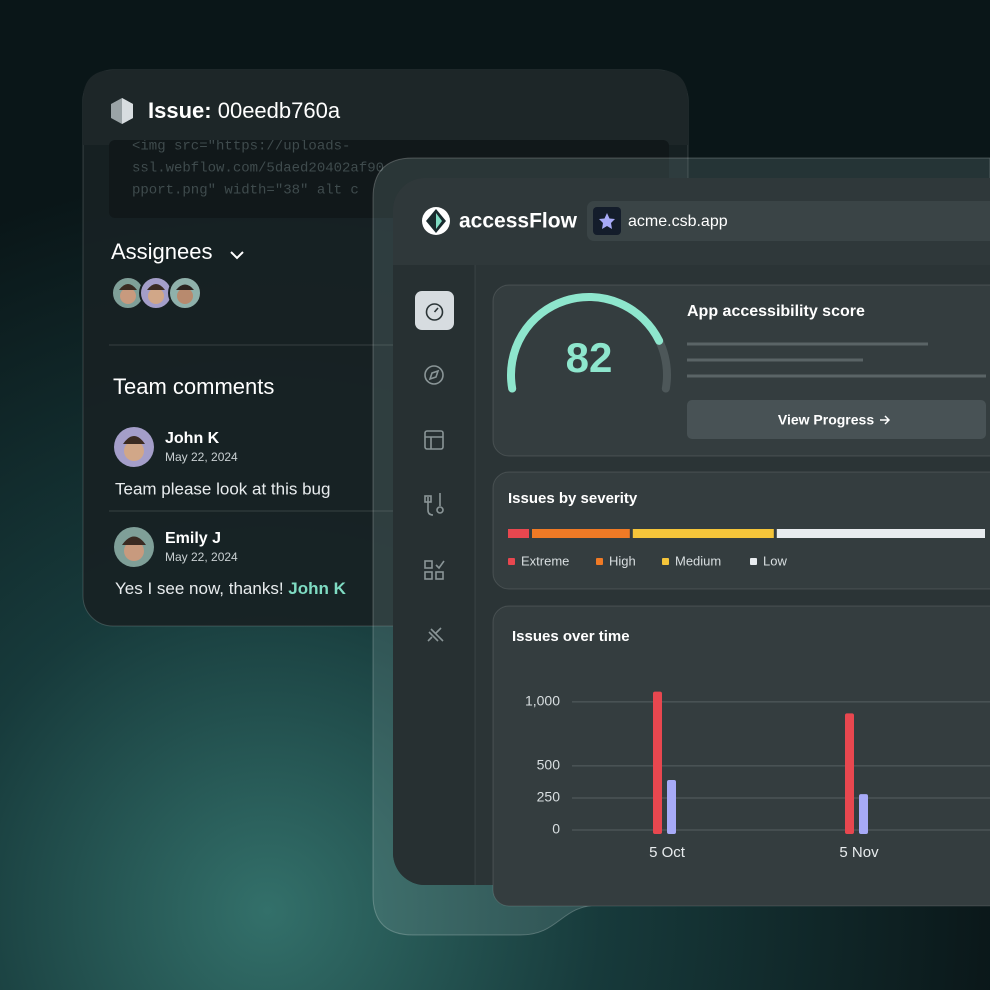  I want to click on arrow-icon, so click(885, 420).